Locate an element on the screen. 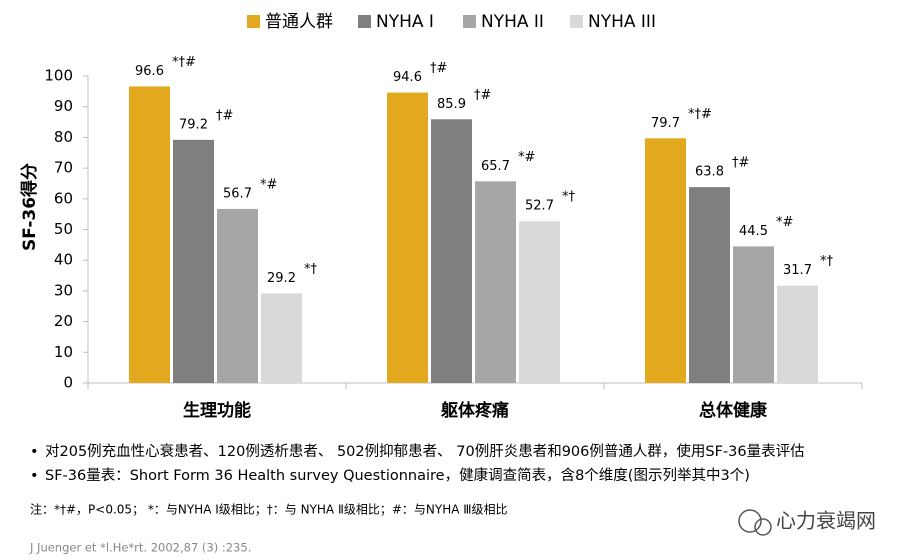 The width and height of the screenshot is (921, 560). value-label: 85.9 is located at coordinates (451, 104).